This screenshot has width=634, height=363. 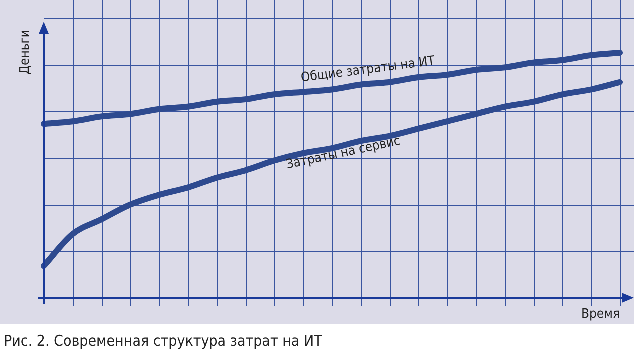 What do you see at coordinates (163, 340) in the screenshot?
I see `text: Рис. 2. Современная структура затрат на ИТ` at bounding box center [163, 340].